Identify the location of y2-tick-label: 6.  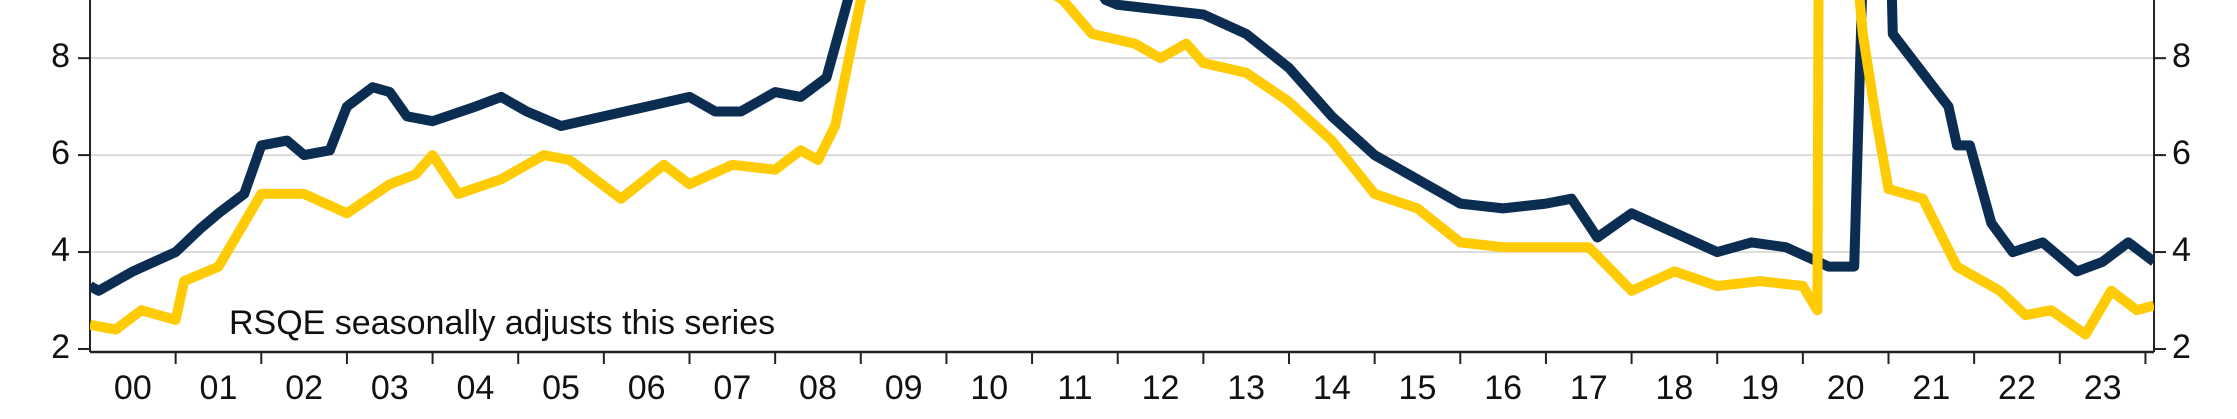
(2181, 153).